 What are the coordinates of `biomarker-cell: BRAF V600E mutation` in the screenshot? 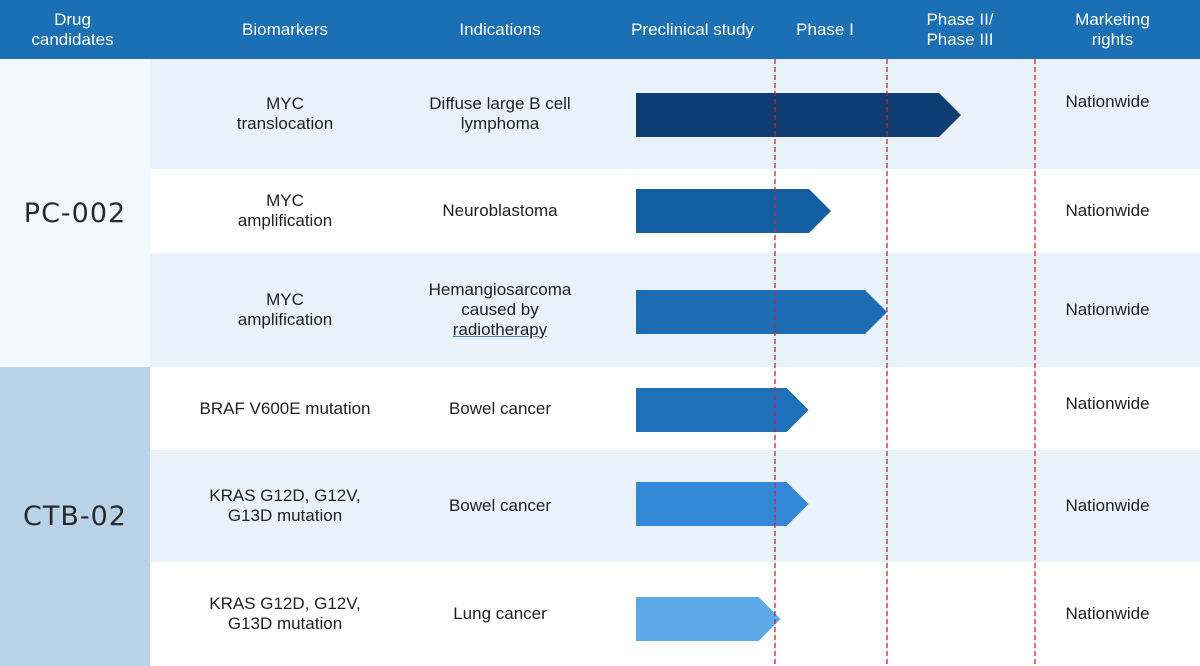 It's located at (285, 408).